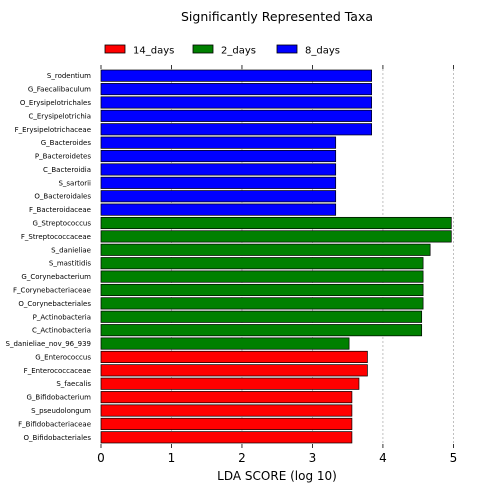 This screenshot has height=493, width=504. Describe the element at coordinates (226, 397) in the screenshot. I see `bar-G_Bifidobacterium` at that location.